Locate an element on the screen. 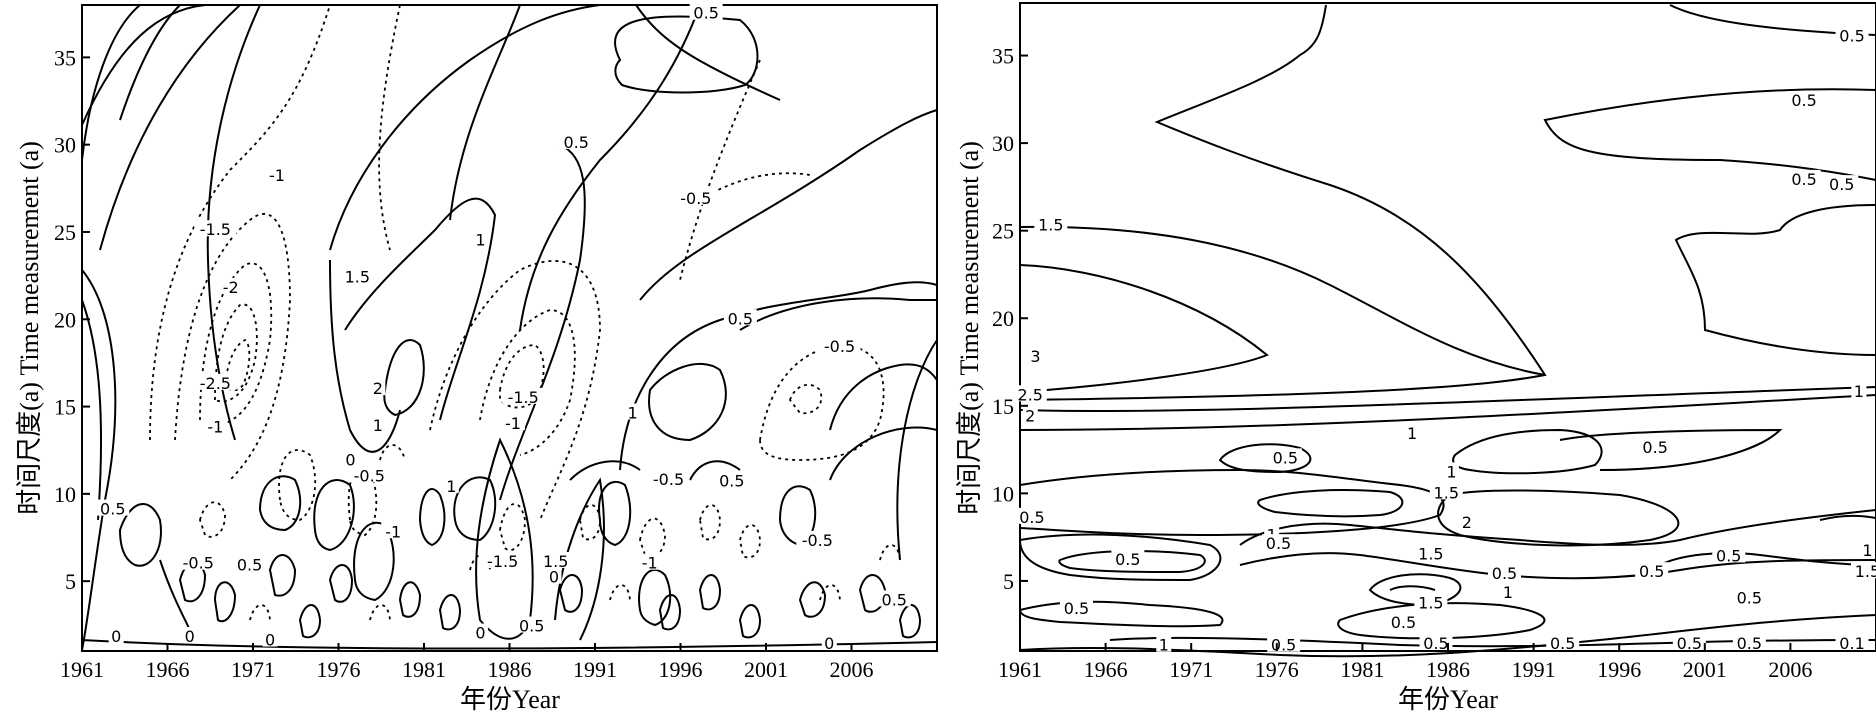 Image resolution: width=1876 pixels, height=714 pixels. y-tick-label: 20 is located at coordinates (65, 319).